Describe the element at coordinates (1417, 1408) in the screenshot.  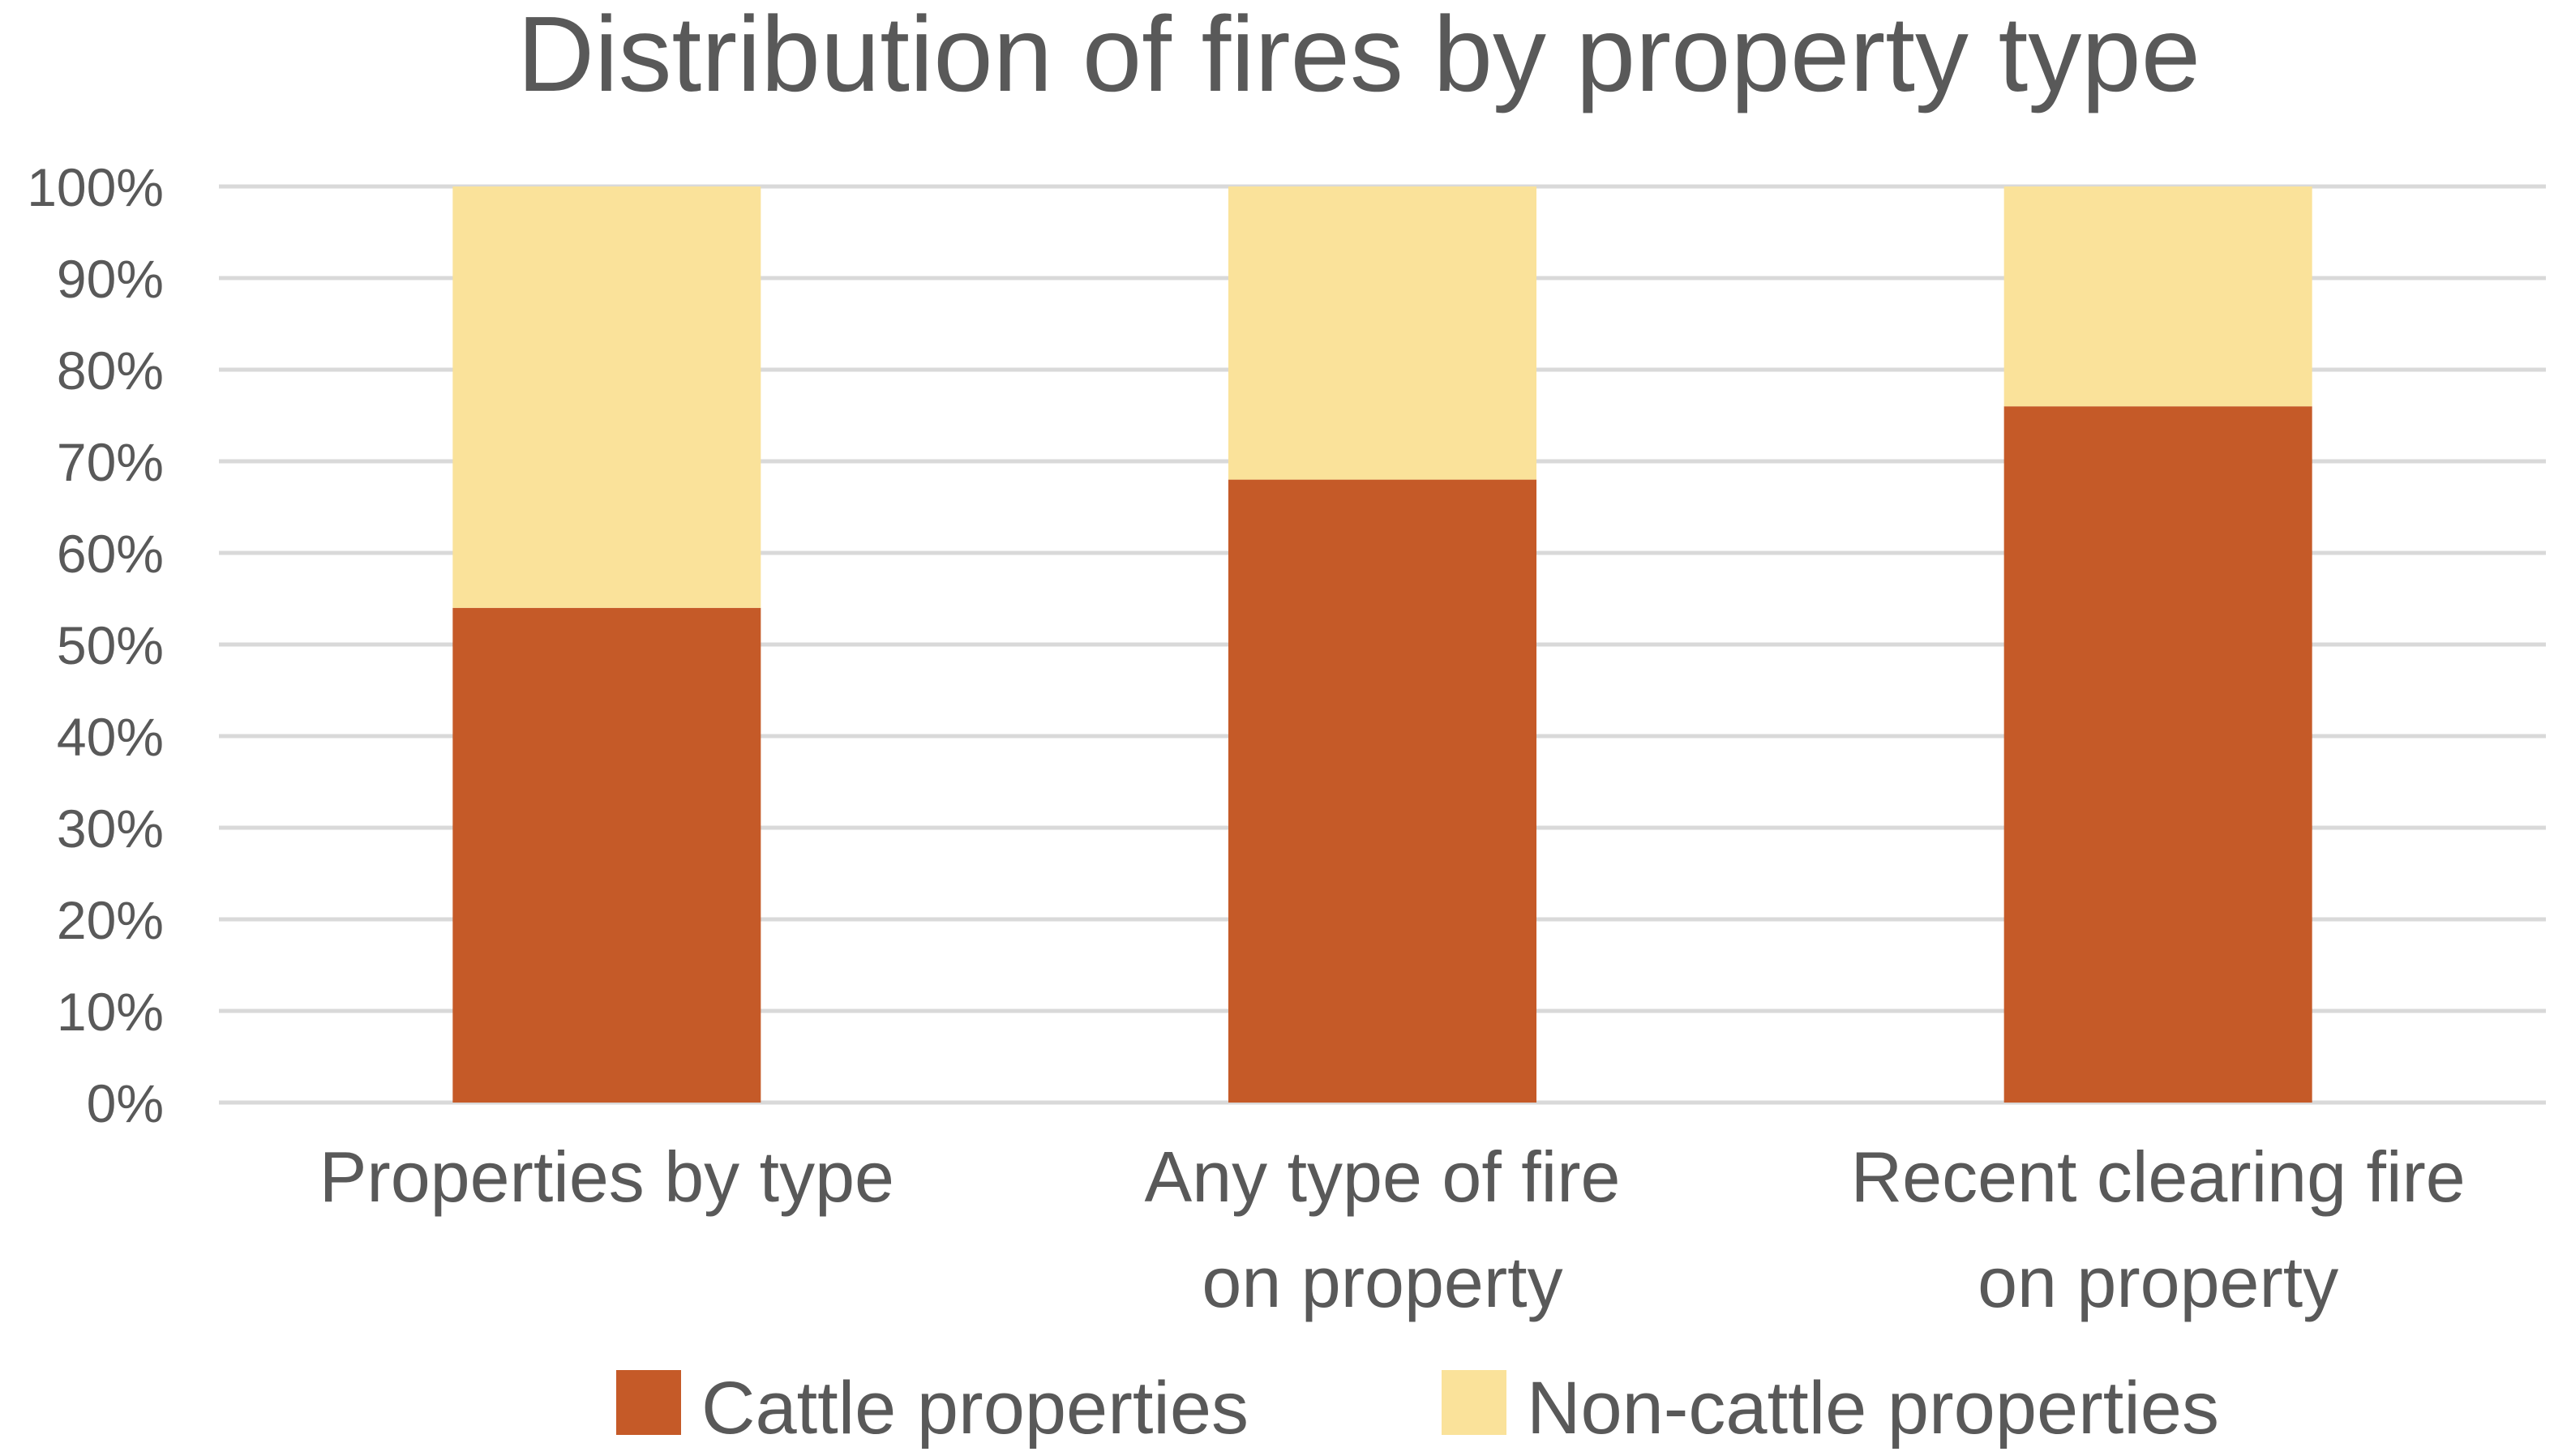
I see `legend: Cattle properties Non-cattle properties` at that location.